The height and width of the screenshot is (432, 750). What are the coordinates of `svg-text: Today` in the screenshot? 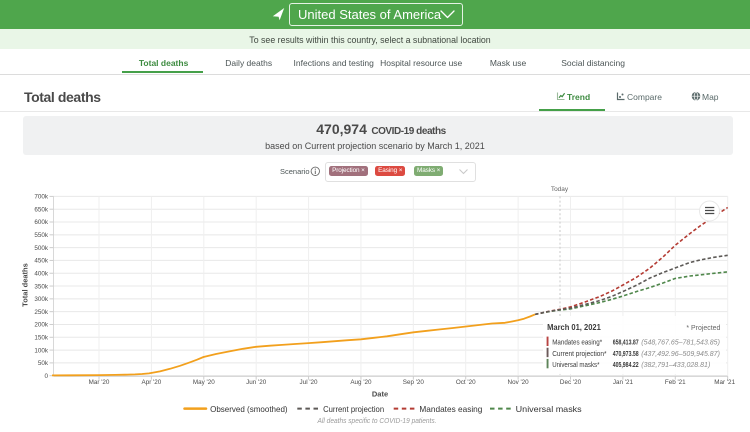 It's located at (560, 189).